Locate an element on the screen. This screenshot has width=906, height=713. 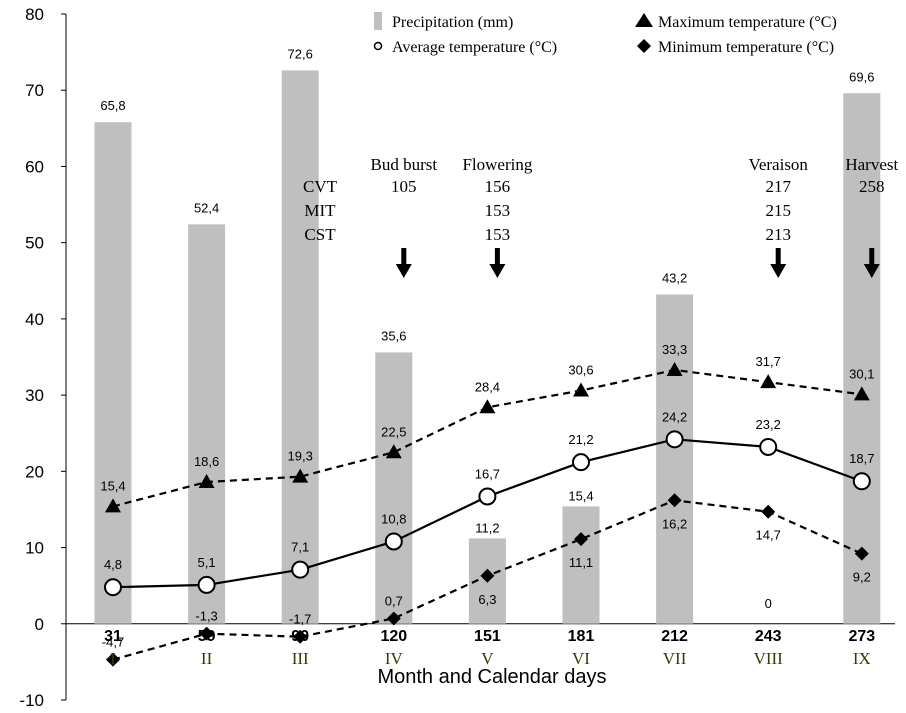
stage-day-value: 258 is located at coordinates (872, 186).